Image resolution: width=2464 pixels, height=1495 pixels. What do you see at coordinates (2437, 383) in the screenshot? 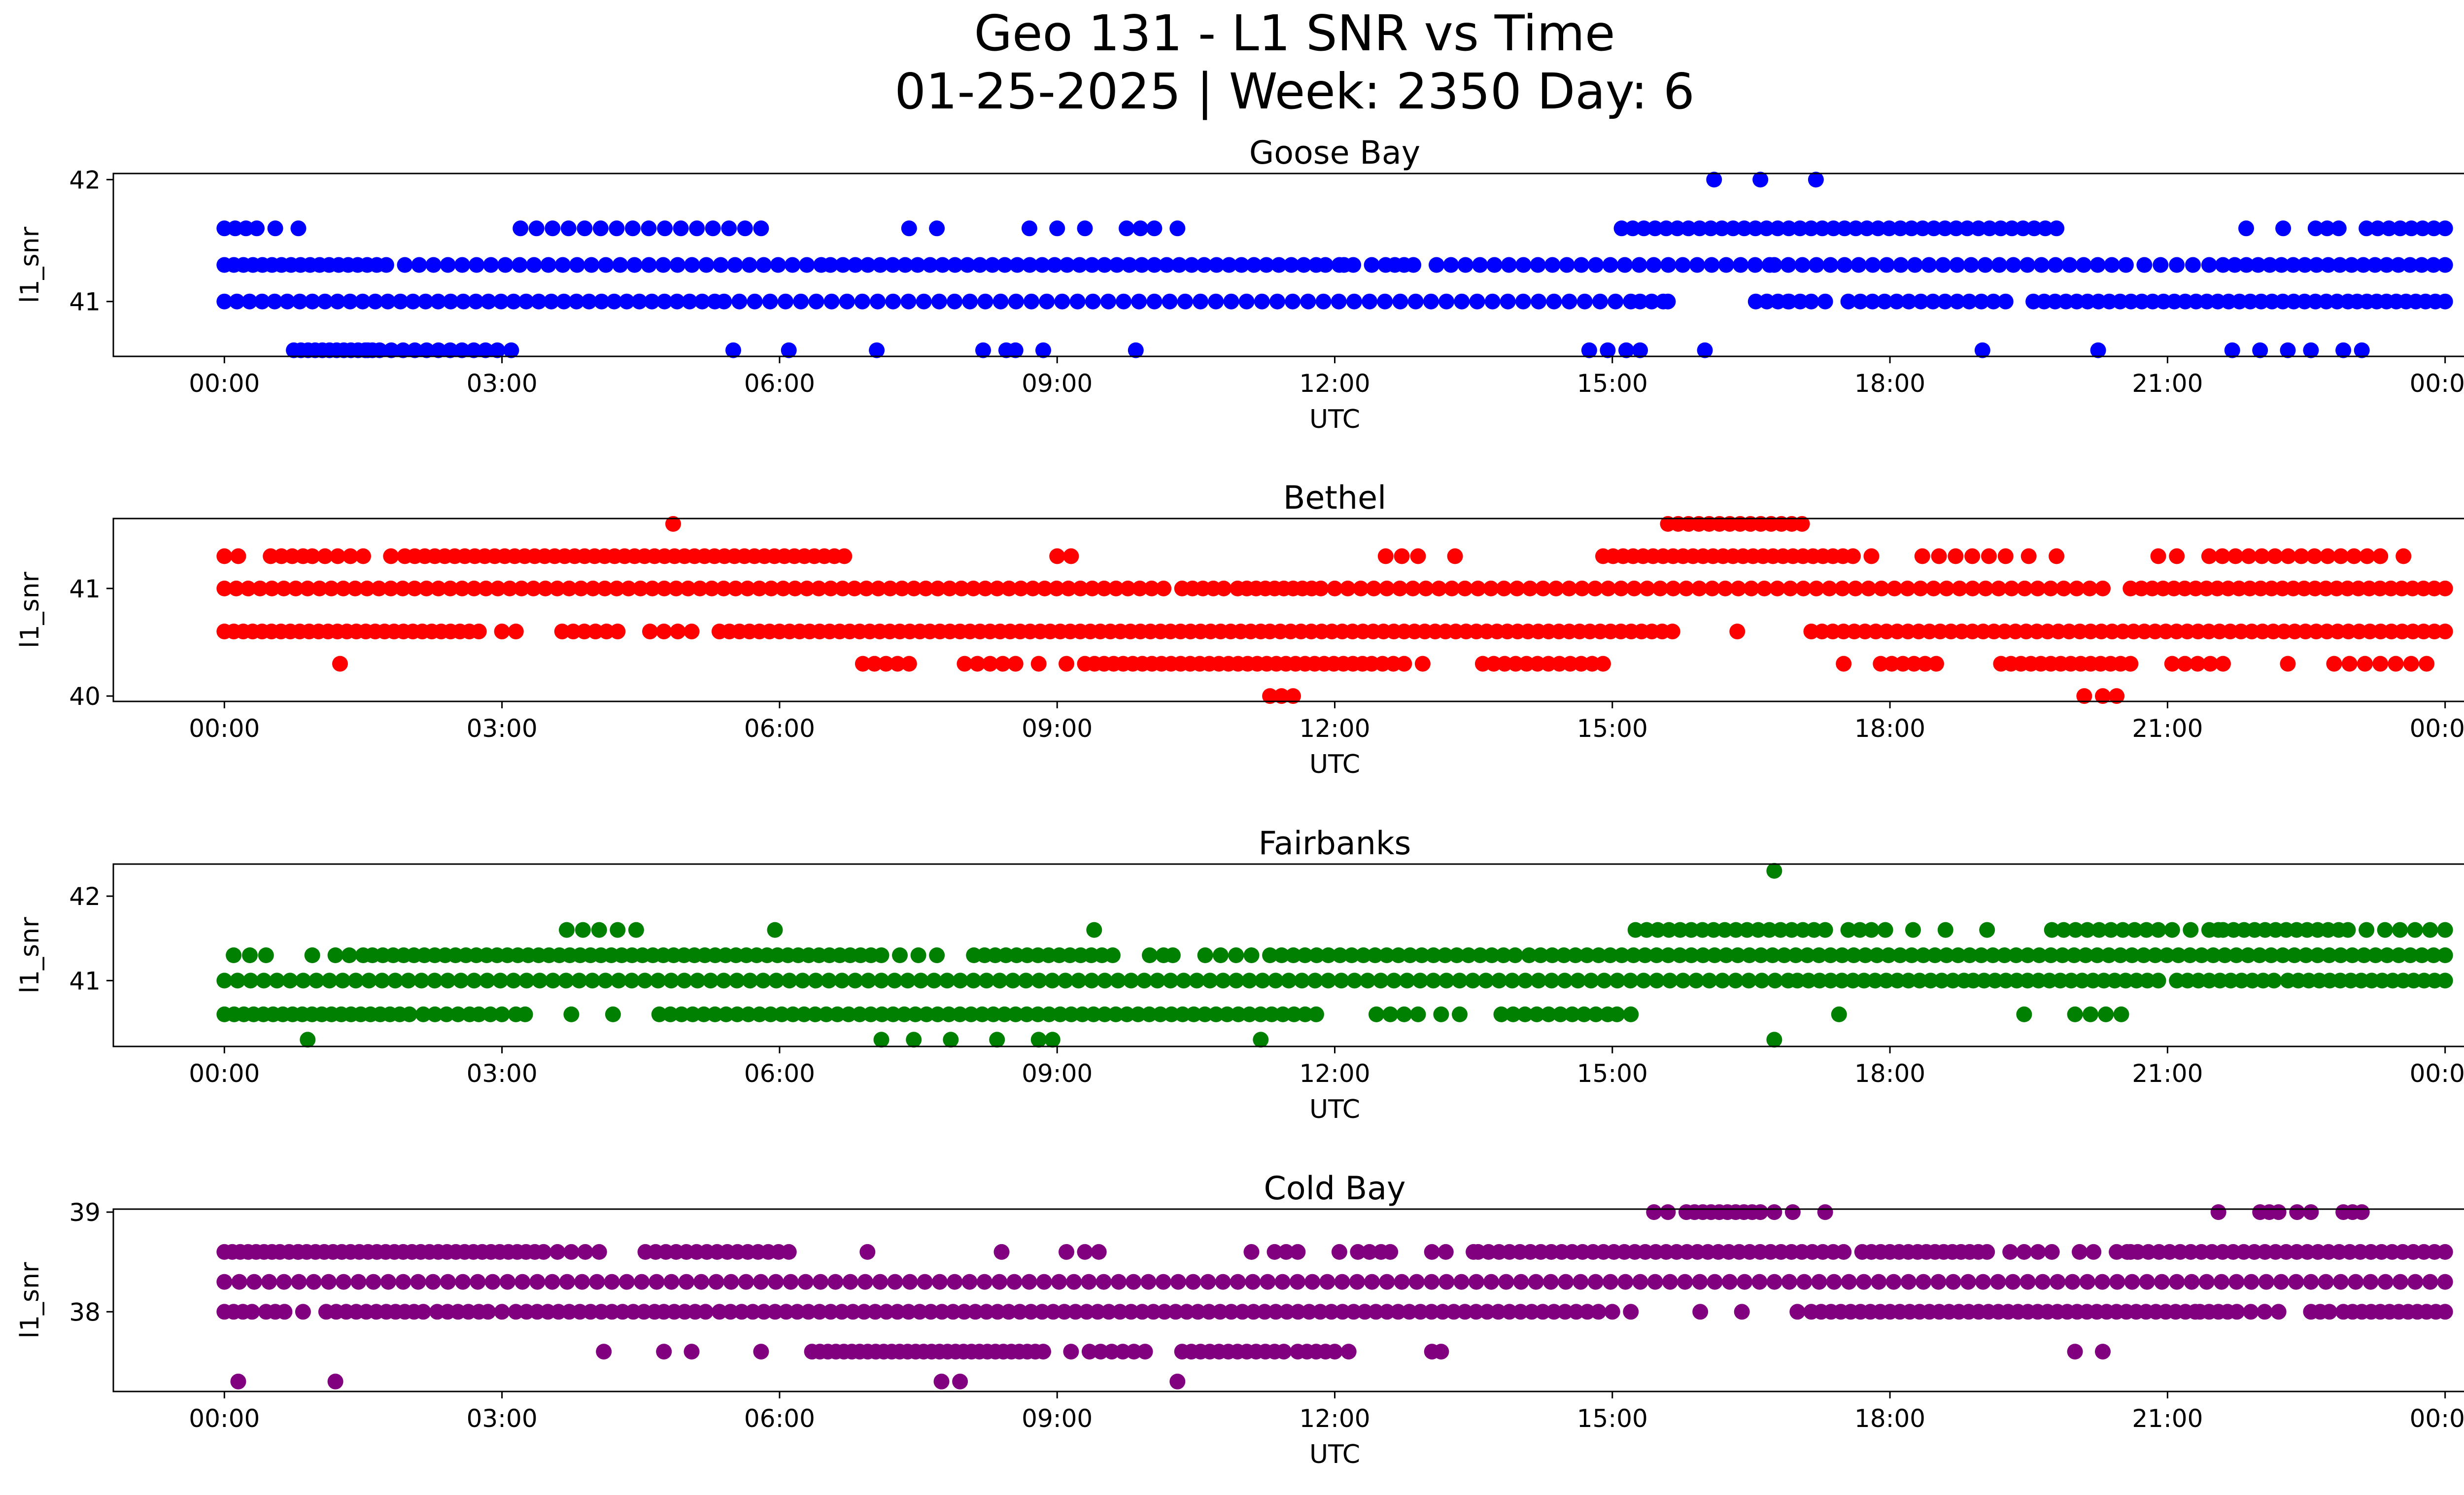
I see `x-tick-label: 00:00` at bounding box center [2437, 383].